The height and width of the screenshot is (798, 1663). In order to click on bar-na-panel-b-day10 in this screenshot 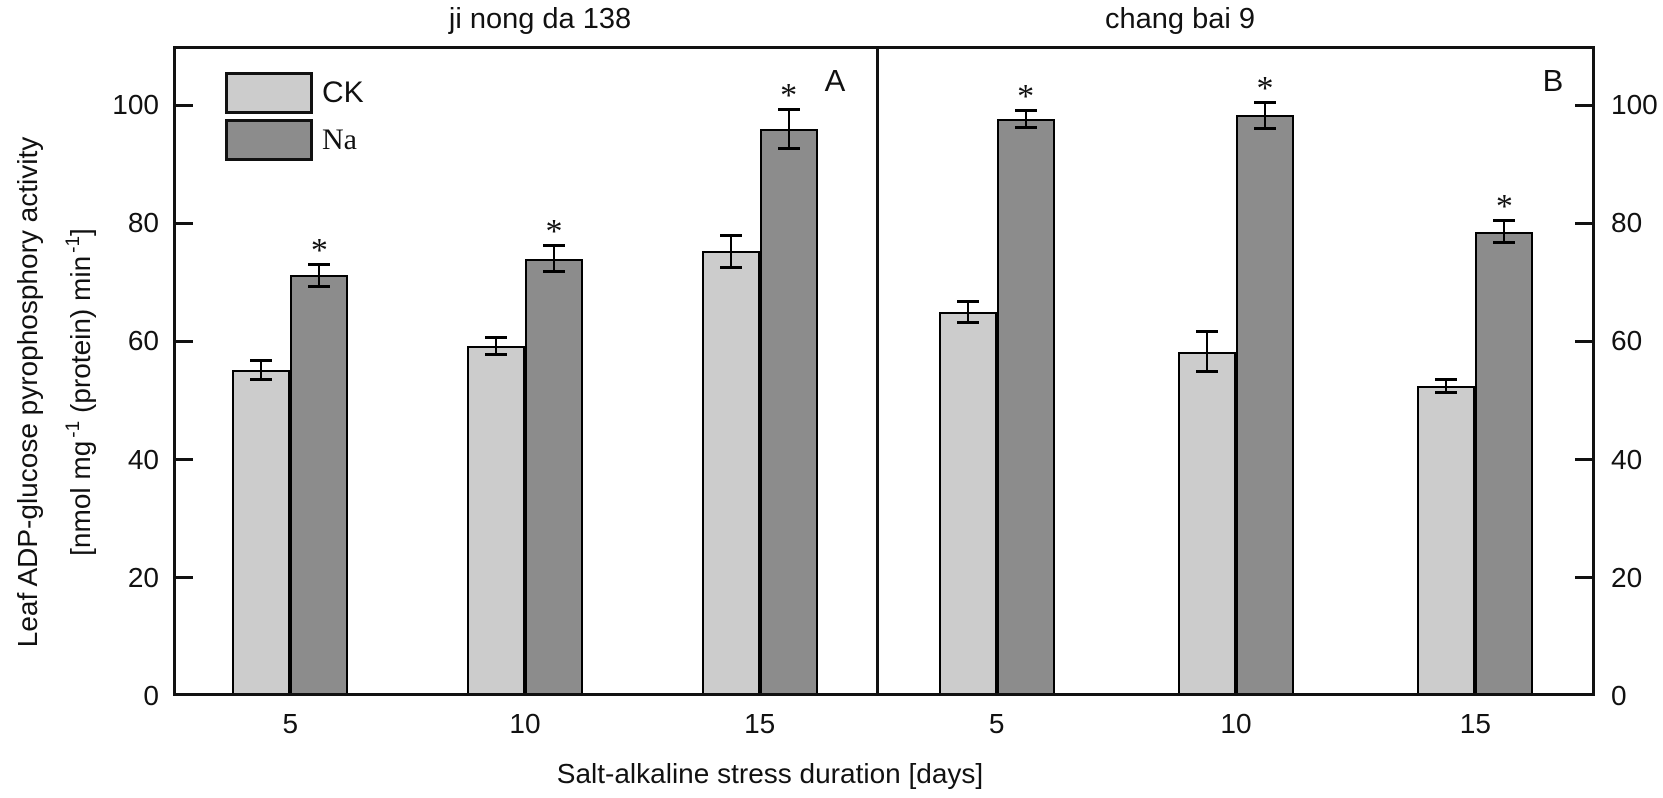, I will do `click(1265, 405)`.